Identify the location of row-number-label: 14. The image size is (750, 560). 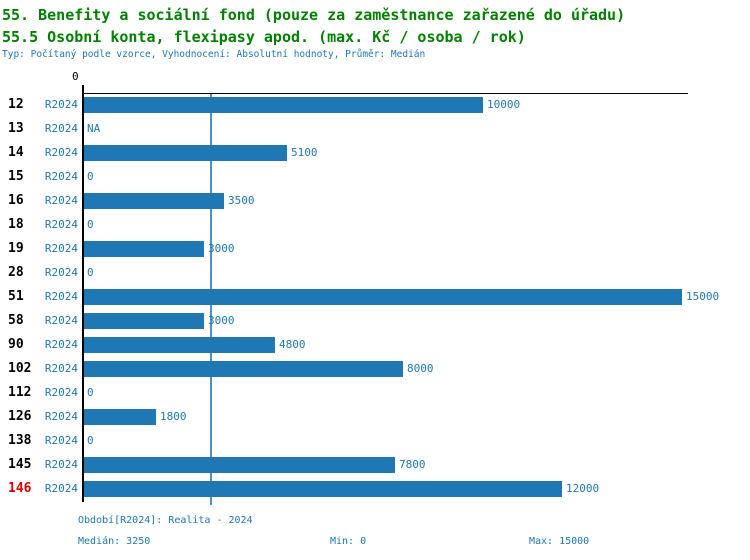
(16, 152).